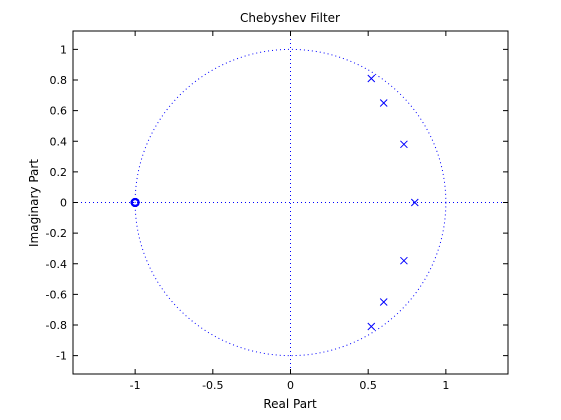 This screenshot has width=561, height=420. What do you see at coordinates (34, 203) in the screenshot?
I see `y-axis-label: Imaginary Part` at bounding box center [34, 203].